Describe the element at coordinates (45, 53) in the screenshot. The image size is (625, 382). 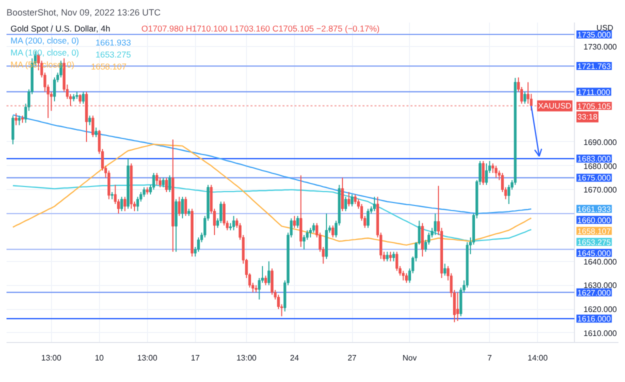
I see `text: MA (100, close, 0)` at that location.